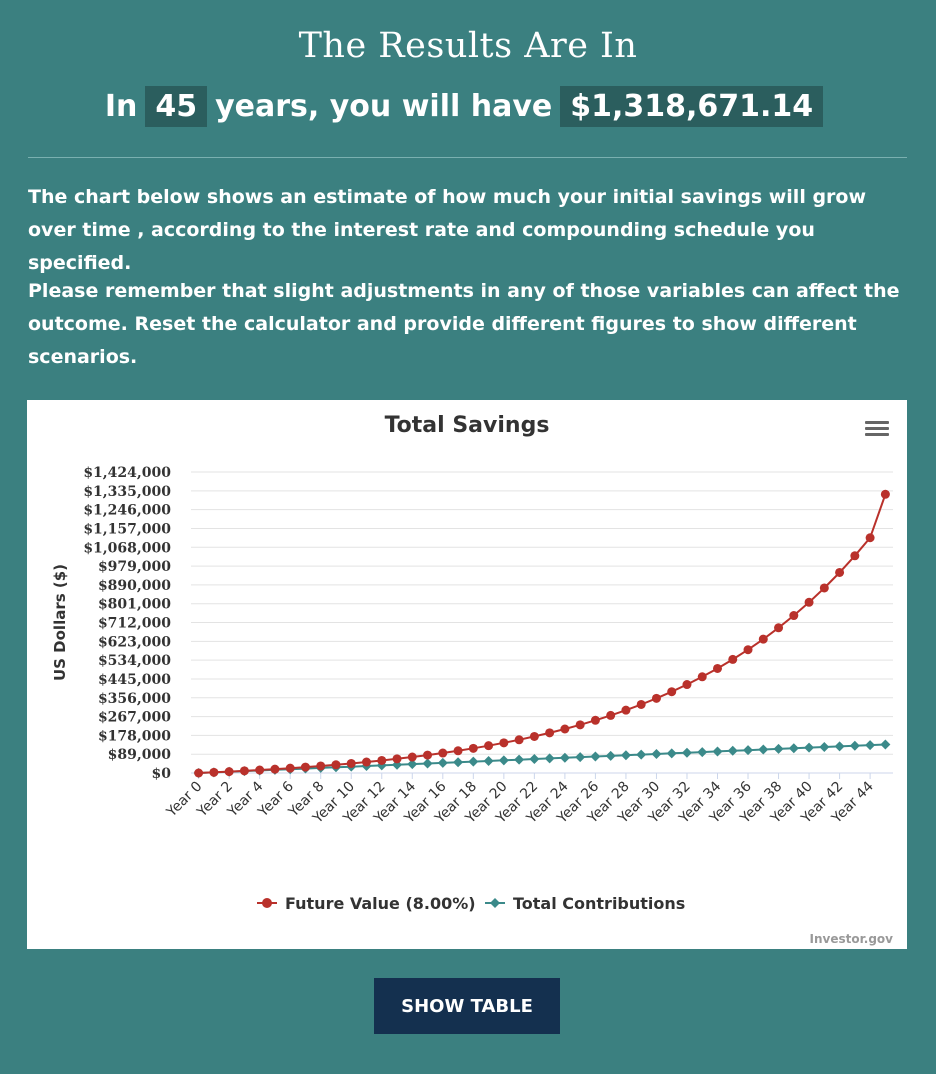 The image size is (936, 1074). What do you see at coordinates (134, 680) in the screenshot?
I see `y-tick-label: $445,000` at bounding box center [134, 680].